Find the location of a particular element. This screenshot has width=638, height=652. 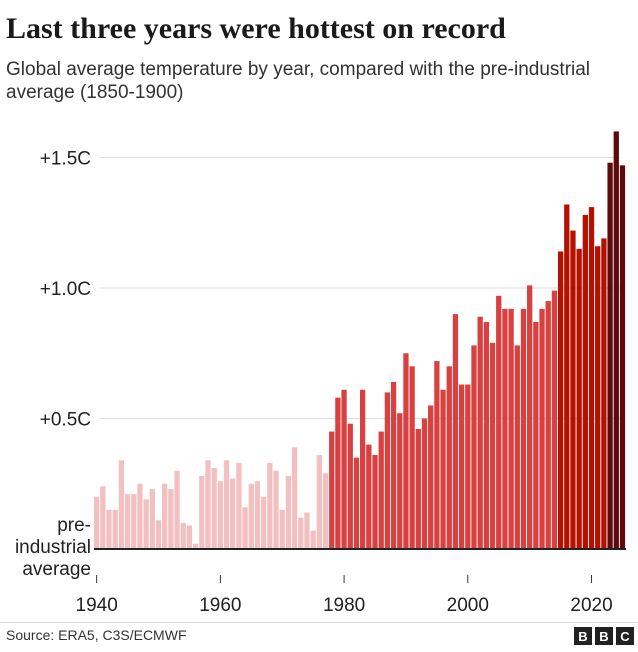

baseline-label: industrial is located at coordinates (53, 547).